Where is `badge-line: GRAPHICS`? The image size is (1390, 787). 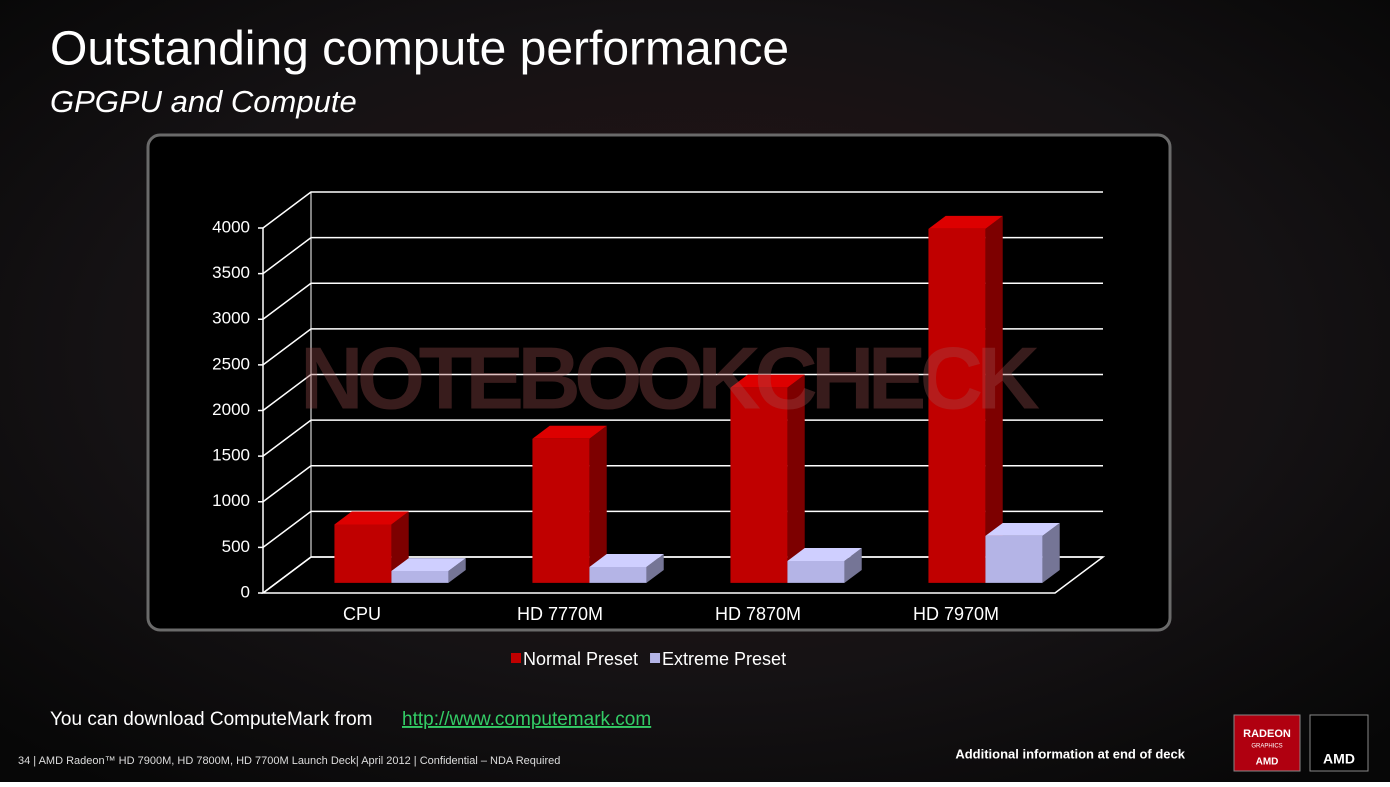
badge-line: GRAPHICS is located at coordinates (1266, 747).